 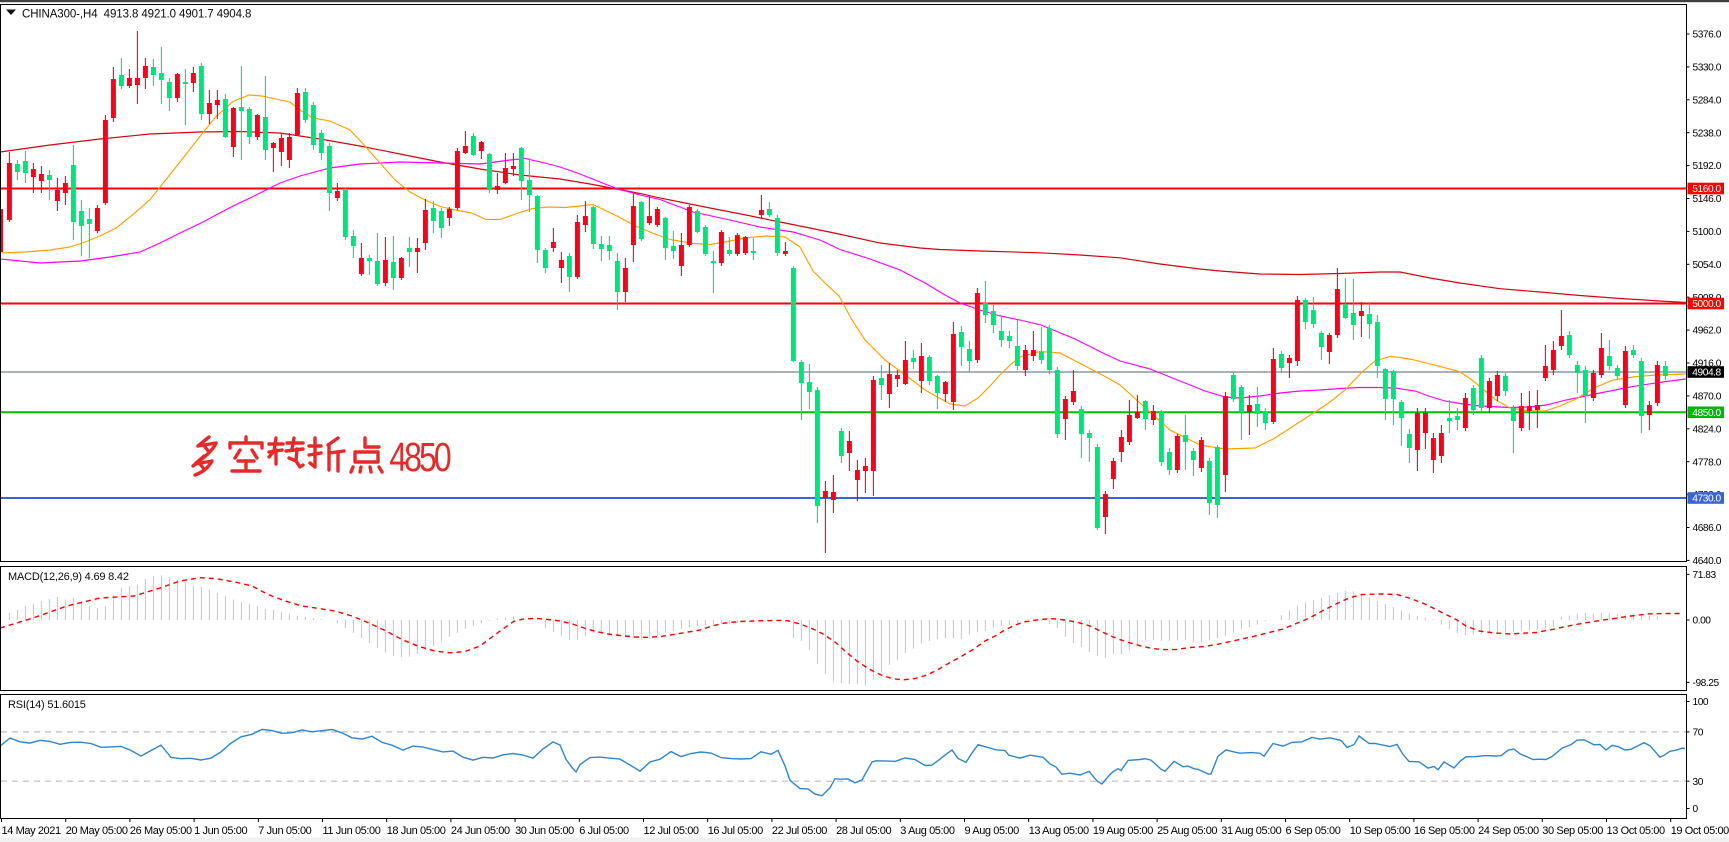 What do you see at coordinates (136, 15) in the screenshot?
I see `svg-text:CHINA300-,H4 4913.8 4921.0 49: CHINA300-,H4 4913.8 4921.0 4901.7 4904.8` at bounding box center [136, 15].